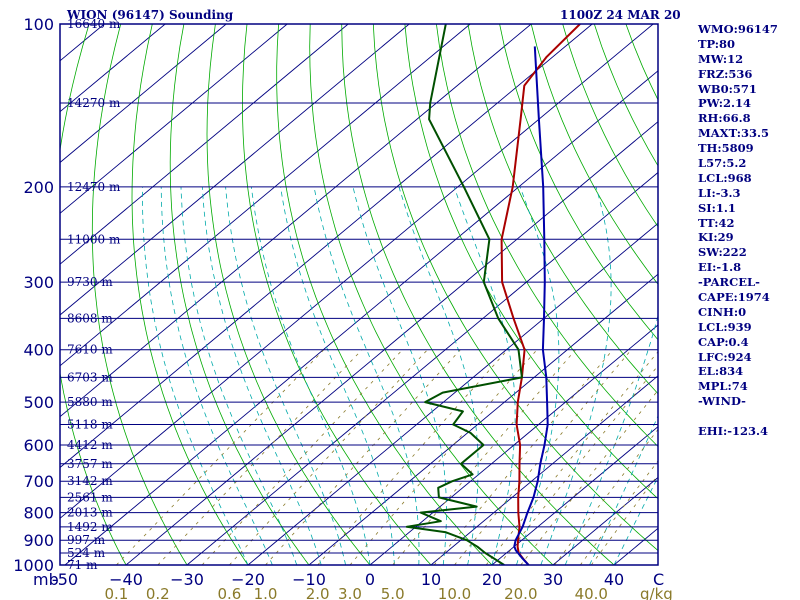  Describe the element at coordinates (38, 24) in the screenshot. I see `pressure-tick-label: 100` at that location.